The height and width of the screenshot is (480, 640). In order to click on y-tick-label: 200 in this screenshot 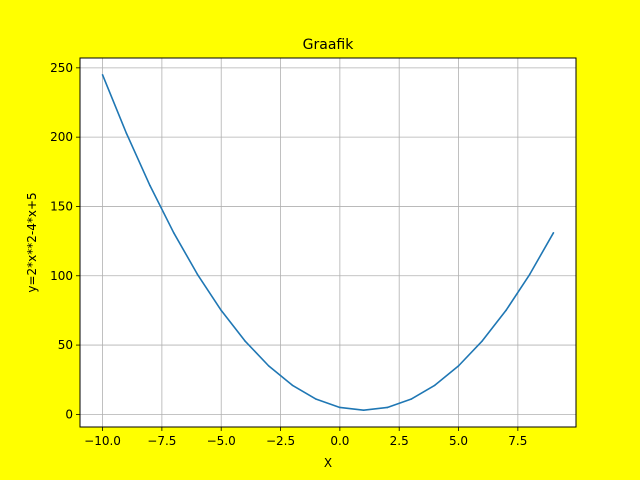, I will do `click(61, 137)`.